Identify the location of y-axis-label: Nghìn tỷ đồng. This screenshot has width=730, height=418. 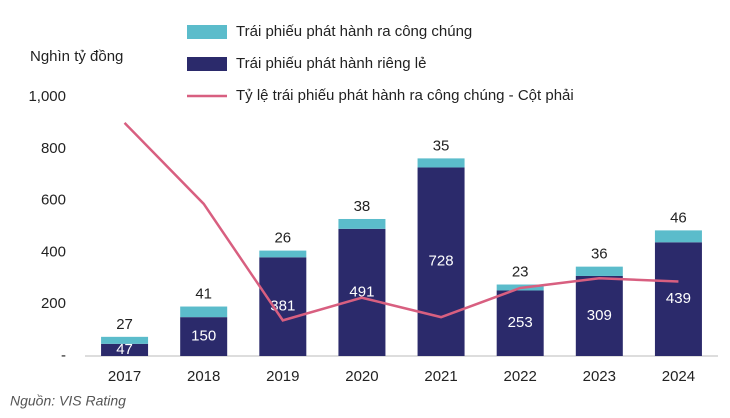
(76, 56).